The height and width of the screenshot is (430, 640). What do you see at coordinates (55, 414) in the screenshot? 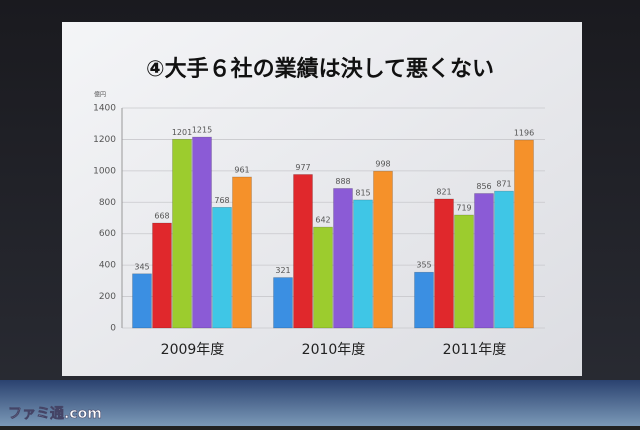
I see `watermark: ファミ通.com` at bounding box center [55, 414].